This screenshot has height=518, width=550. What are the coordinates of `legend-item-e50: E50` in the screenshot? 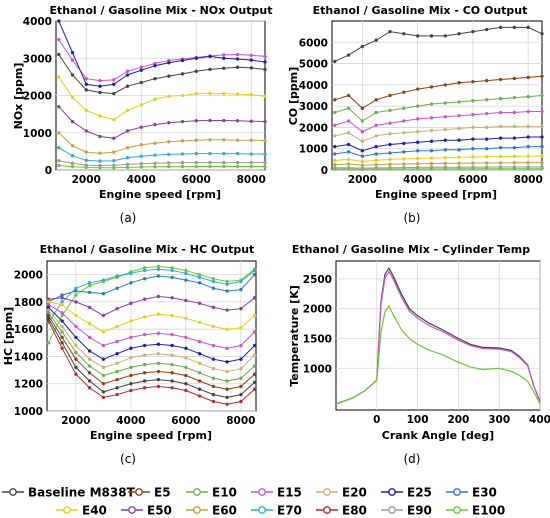 It's located at (146, 511).